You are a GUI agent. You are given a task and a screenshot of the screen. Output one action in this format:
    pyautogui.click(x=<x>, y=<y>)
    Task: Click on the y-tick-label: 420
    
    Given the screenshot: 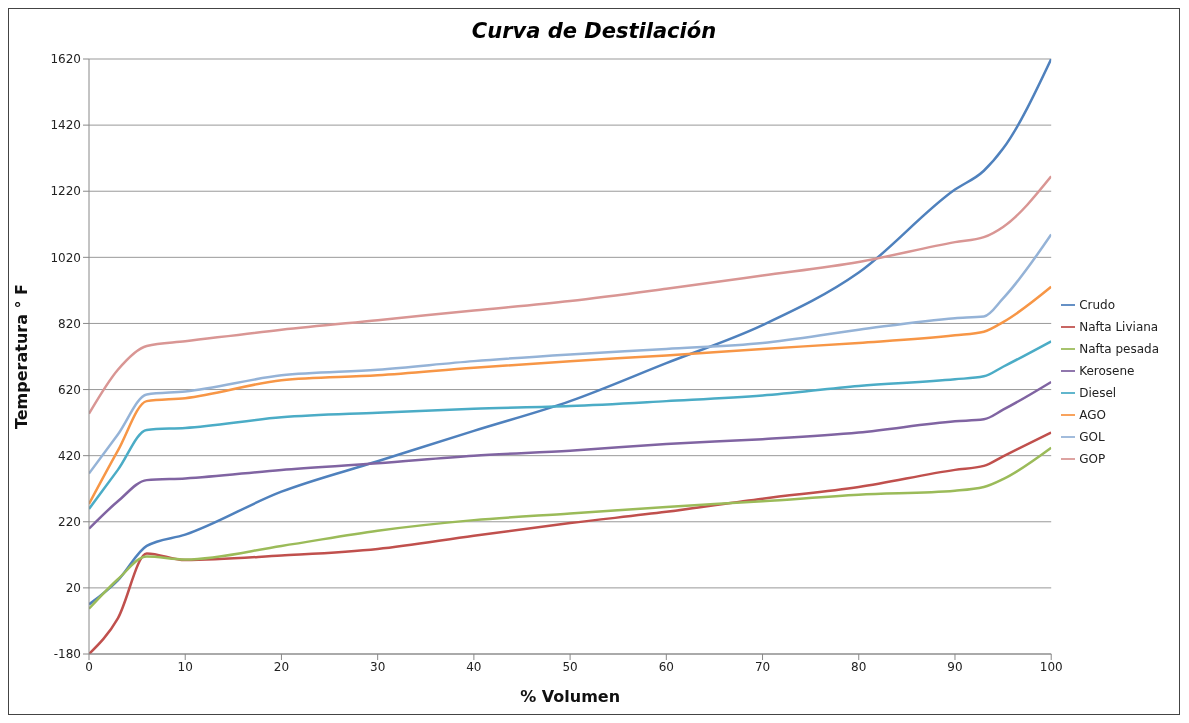 What is the action you would take?
    pyautogui.click(x=69, y=455)
    